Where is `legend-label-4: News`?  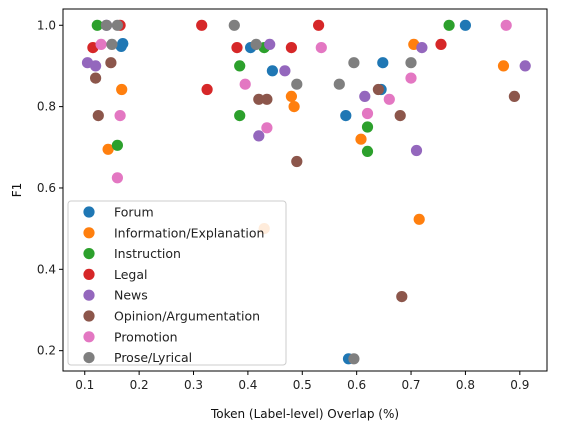 legend-label-4: News is located at coordinates (131, 295).